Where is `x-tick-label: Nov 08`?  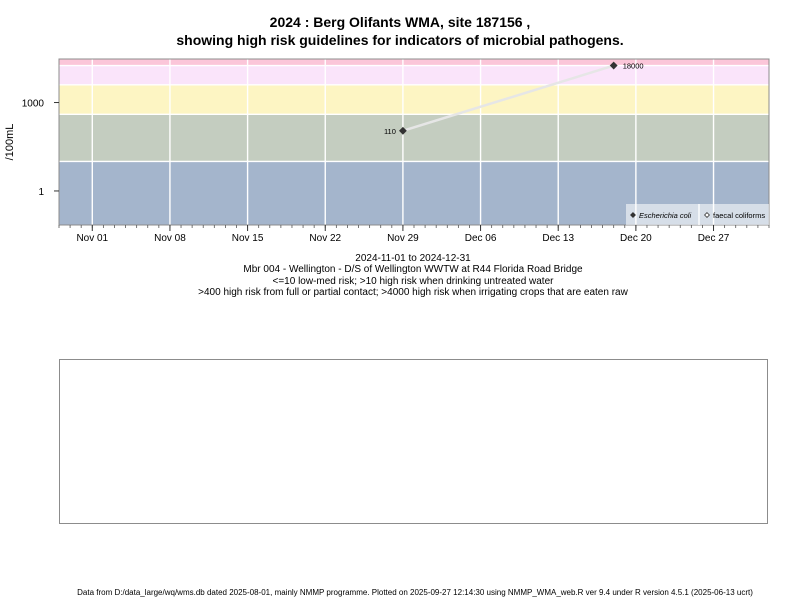
x-tick-label: Nov 08 is located at coordinates (170, 238).